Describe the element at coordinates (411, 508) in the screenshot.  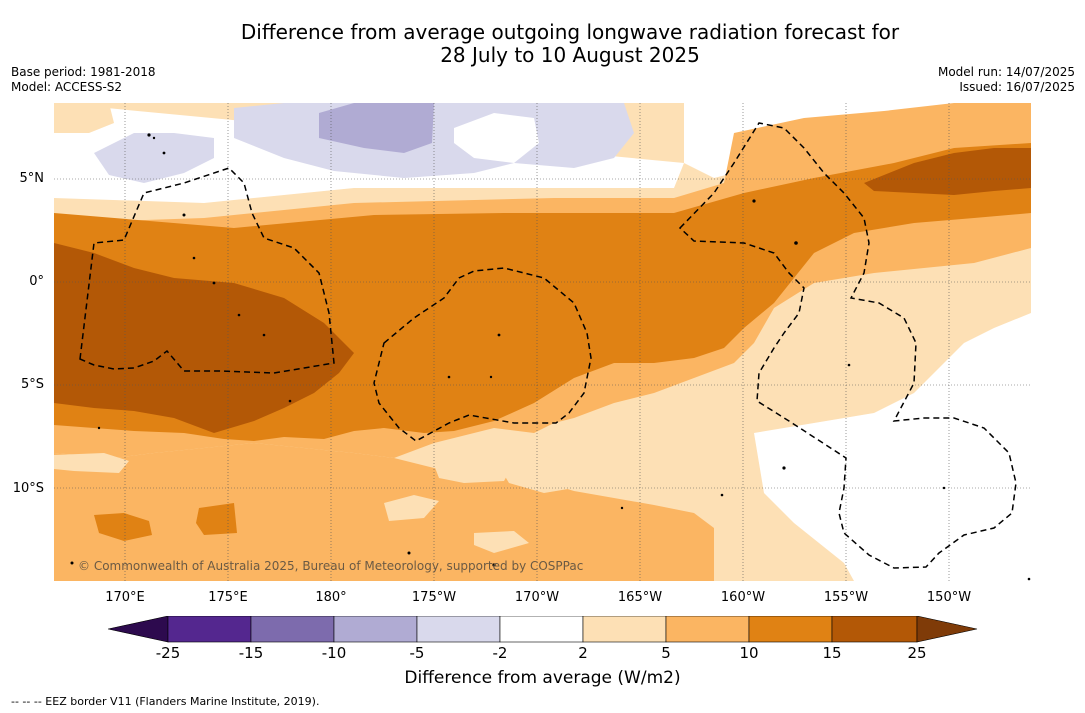
I see `band-2-5-blob-b` at that location.